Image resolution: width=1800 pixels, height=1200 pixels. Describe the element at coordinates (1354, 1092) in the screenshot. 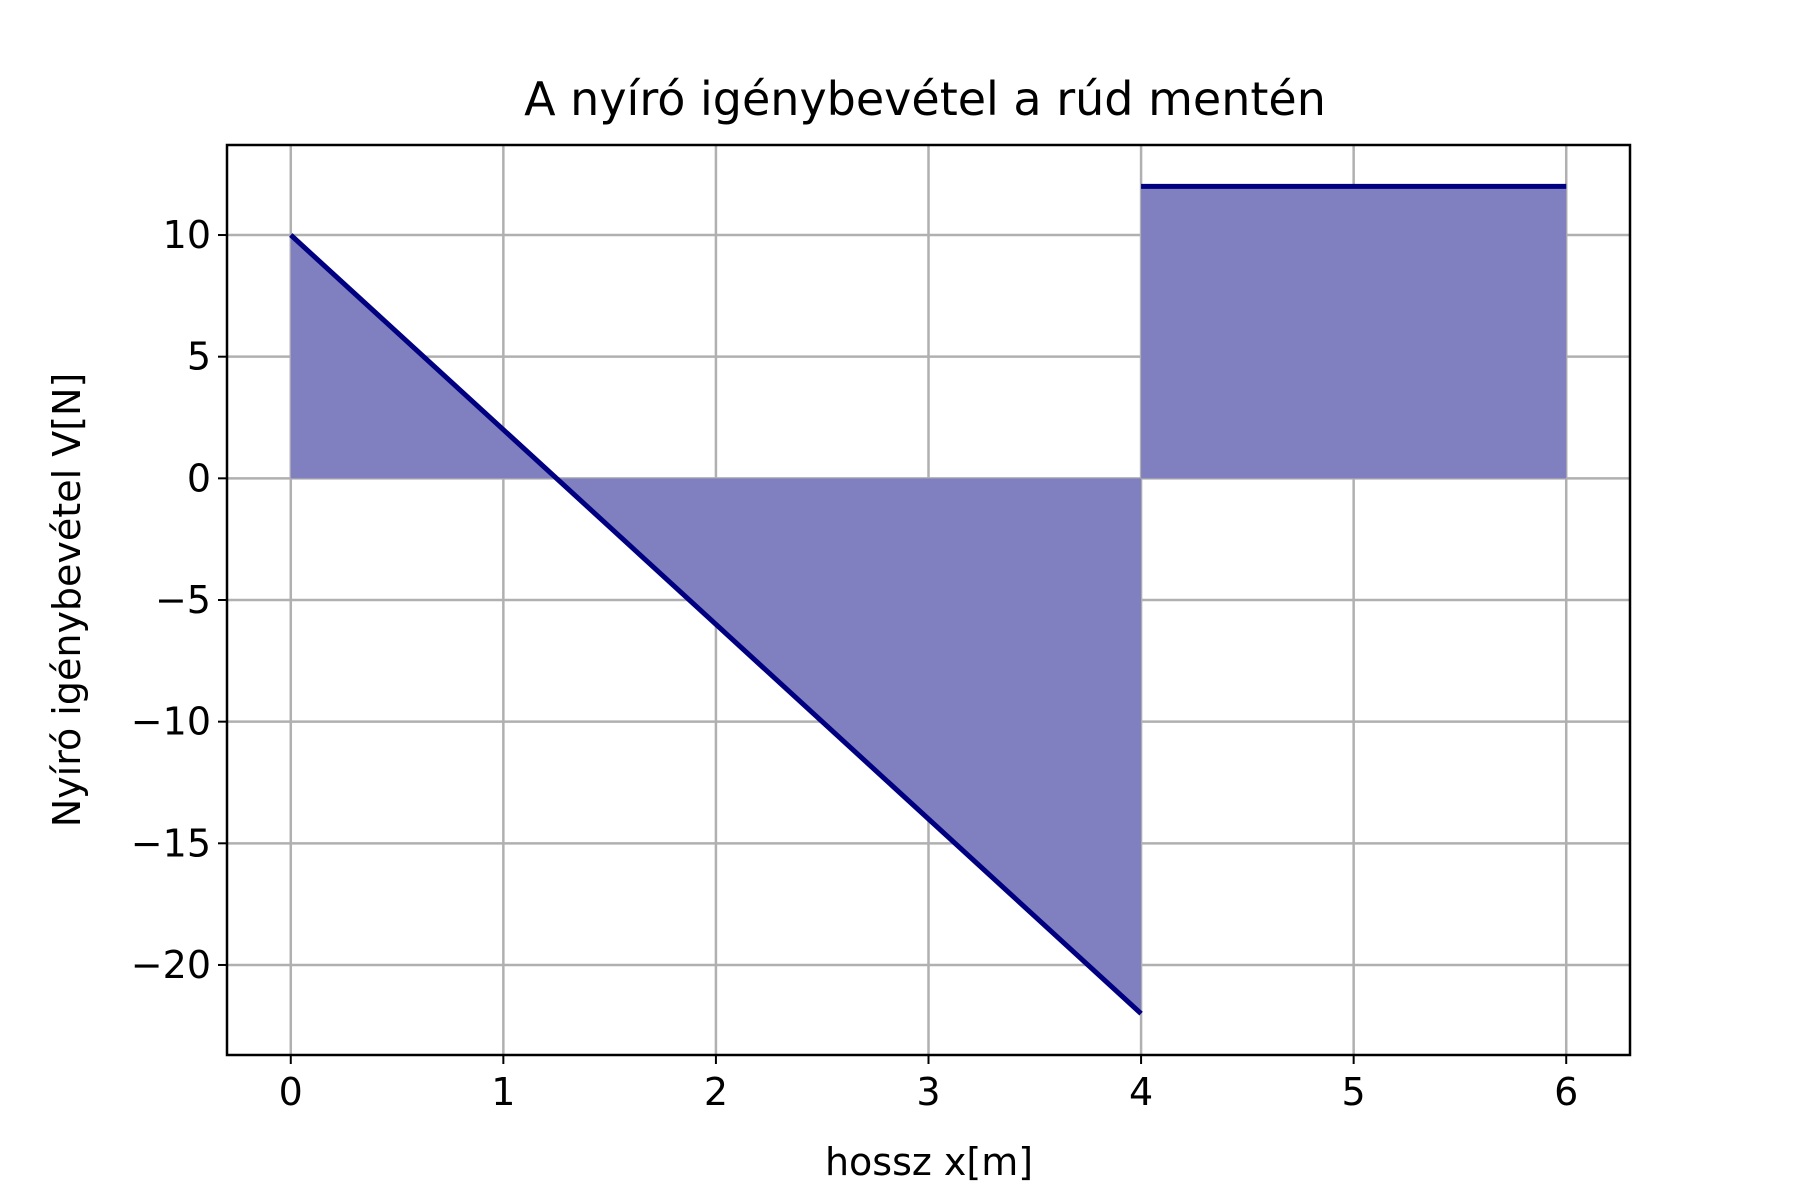

I see `x-tick-label: 5` at that location.